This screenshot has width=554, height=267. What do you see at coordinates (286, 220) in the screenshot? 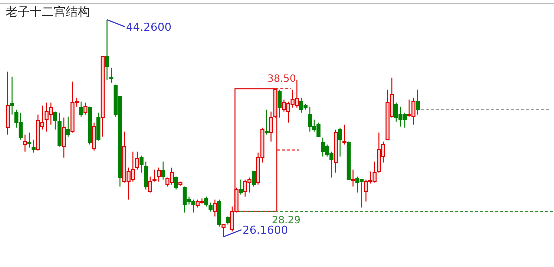
I see `ref-line-label: 28.29` at bounding box center [286, 220].